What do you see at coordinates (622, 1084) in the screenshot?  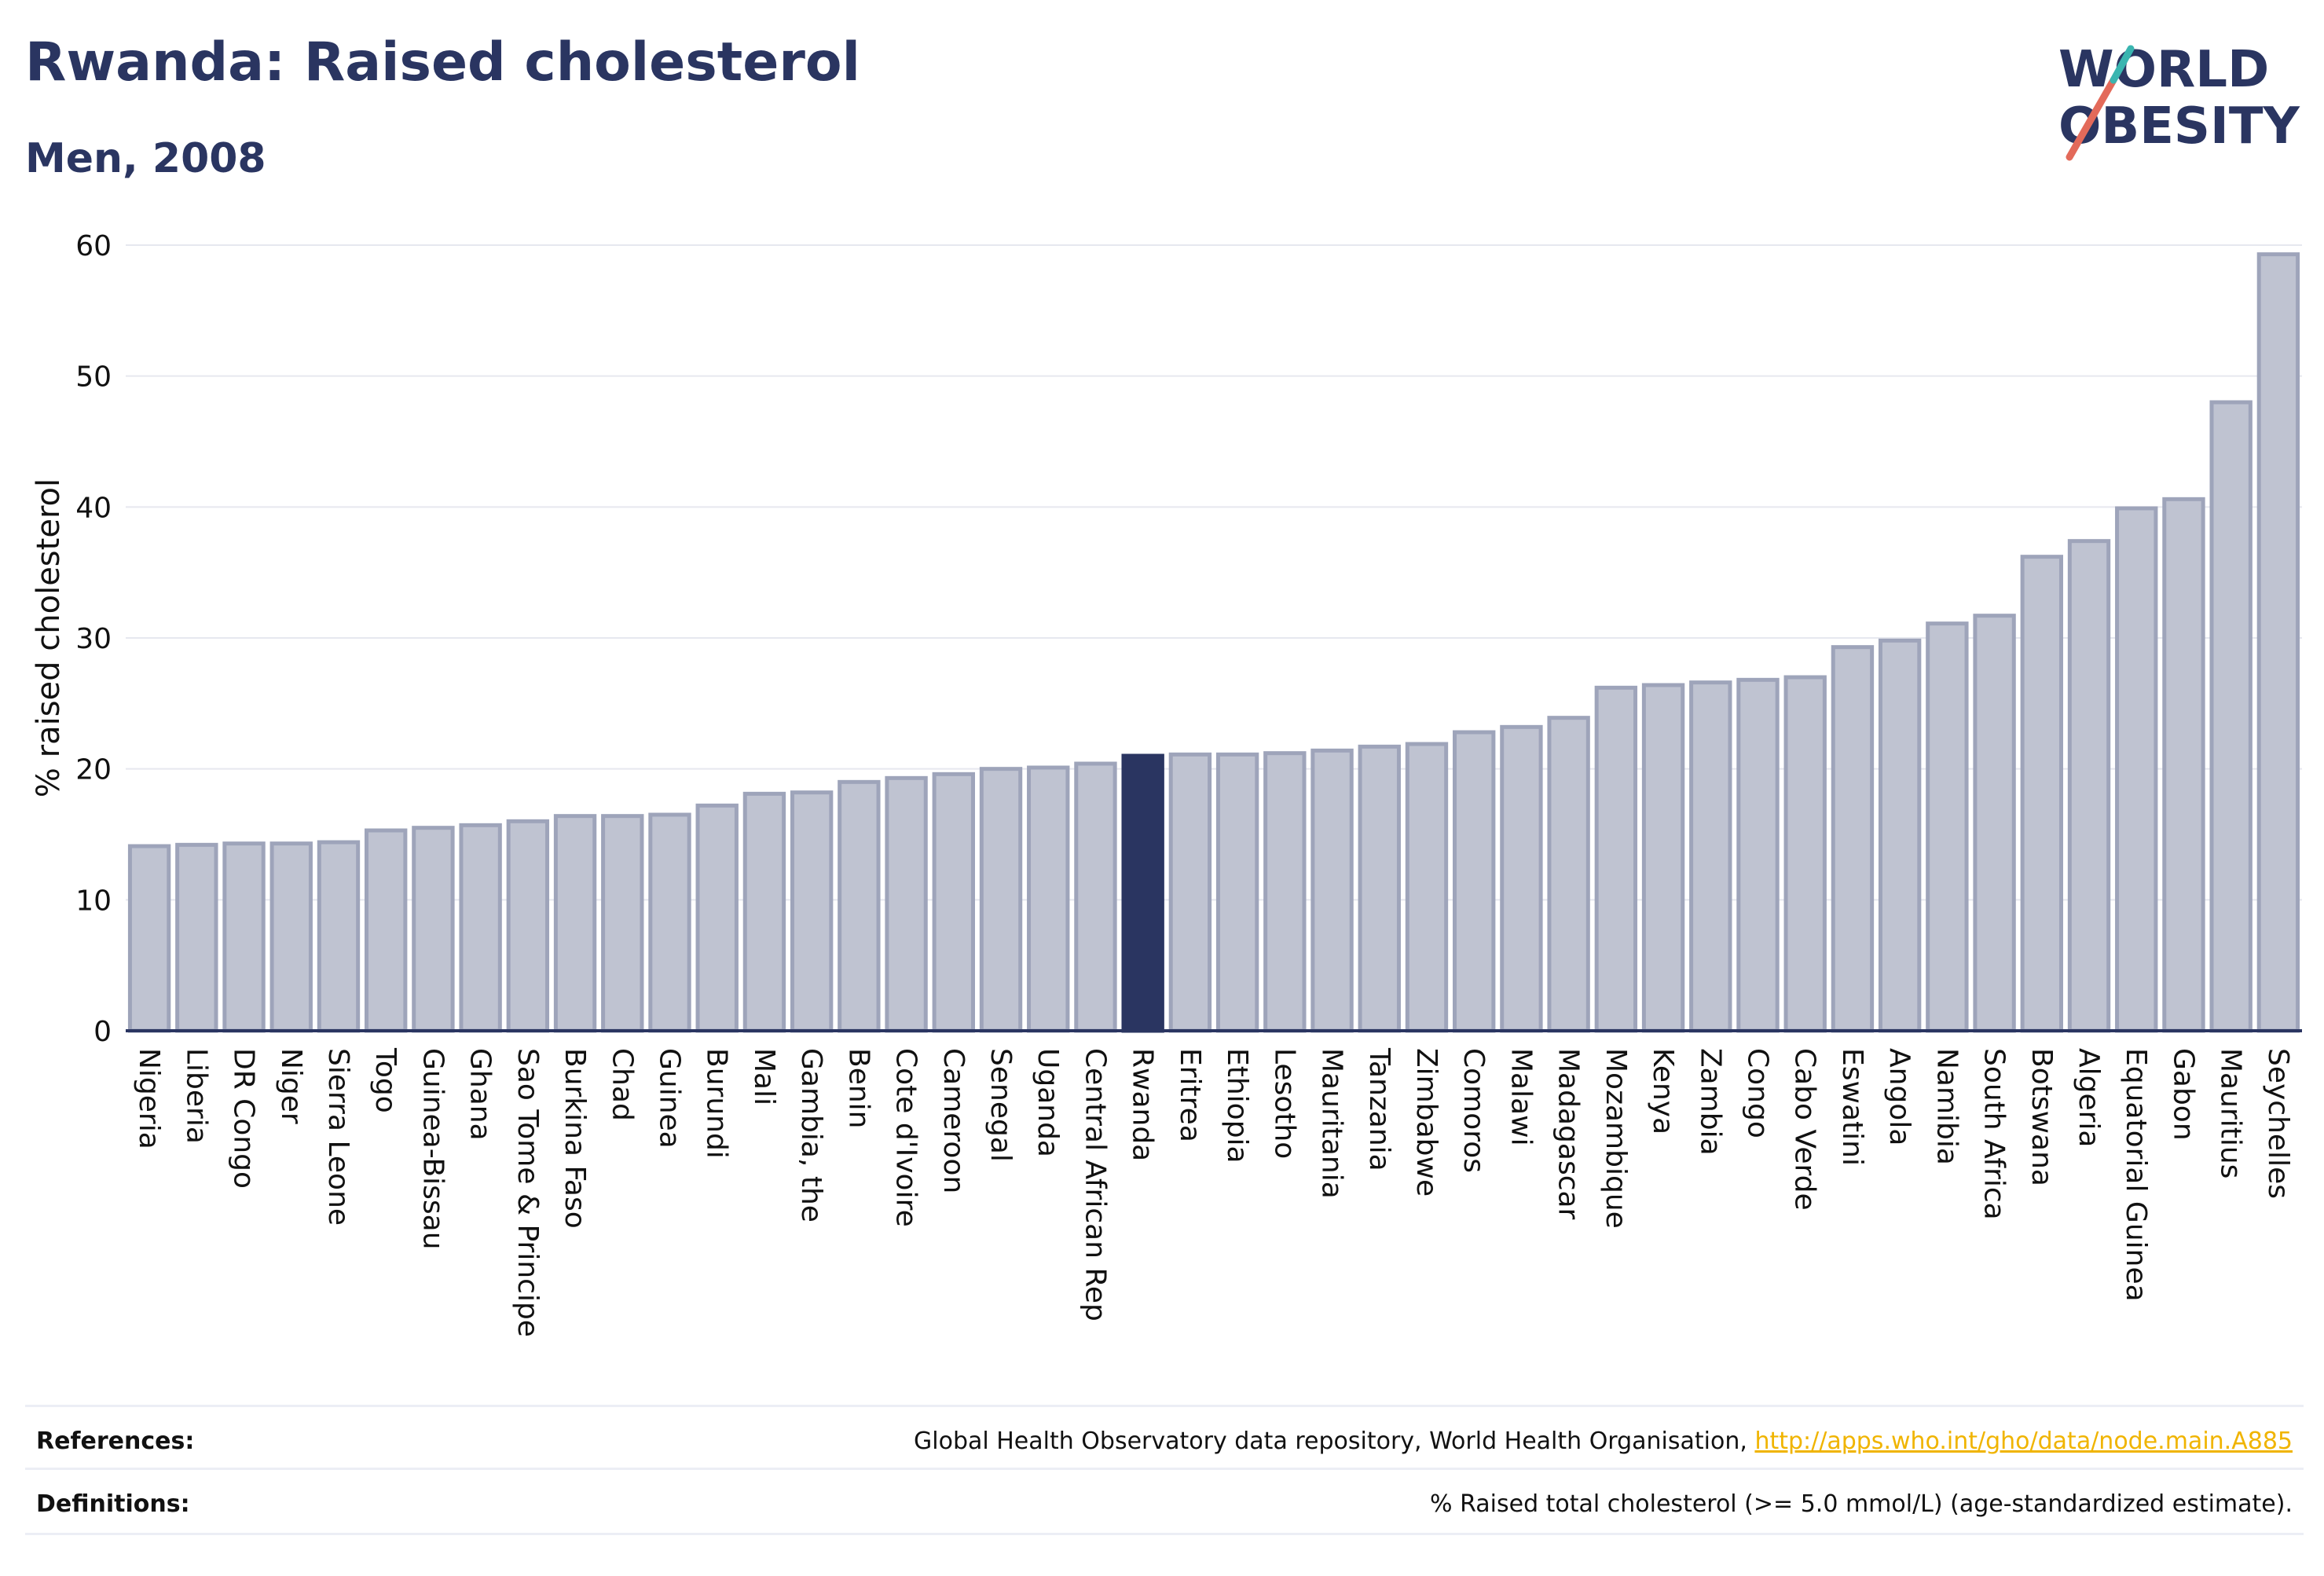 I see `x-tick-label: Chad` at bounding box center [622, 1084].